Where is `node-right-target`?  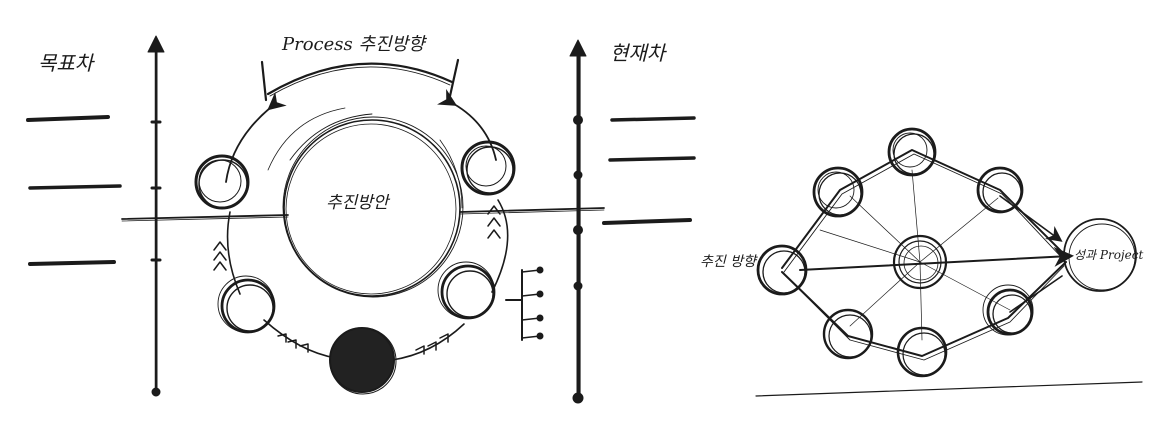
node-right-target is located at coordinates (1100, 255).